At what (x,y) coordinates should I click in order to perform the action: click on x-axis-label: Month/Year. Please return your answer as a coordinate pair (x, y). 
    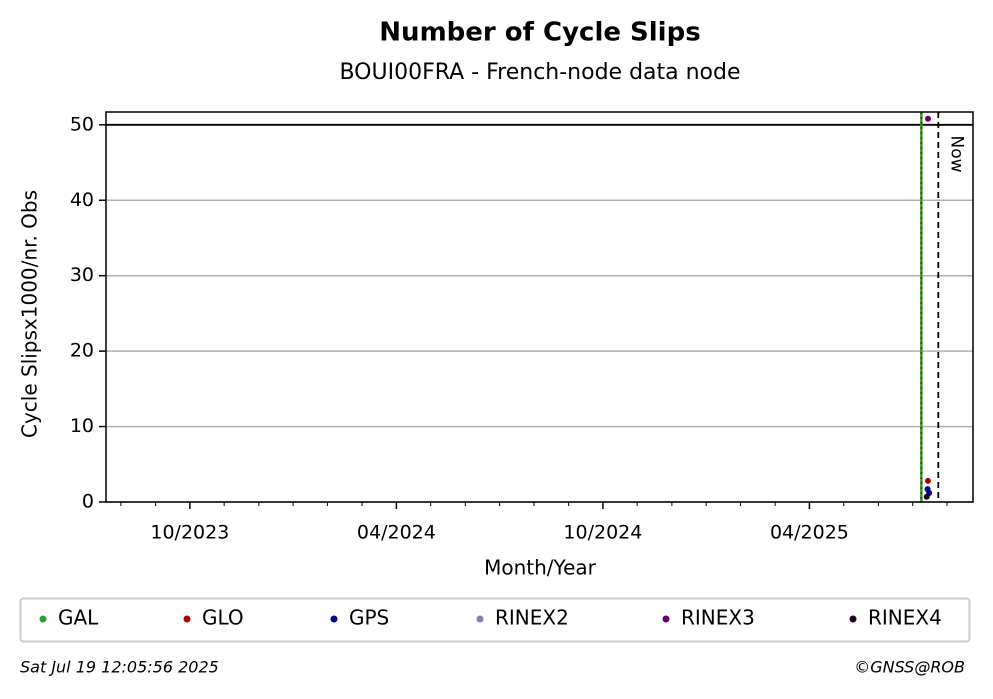
    Looking at the image, I should click on (540, 568).